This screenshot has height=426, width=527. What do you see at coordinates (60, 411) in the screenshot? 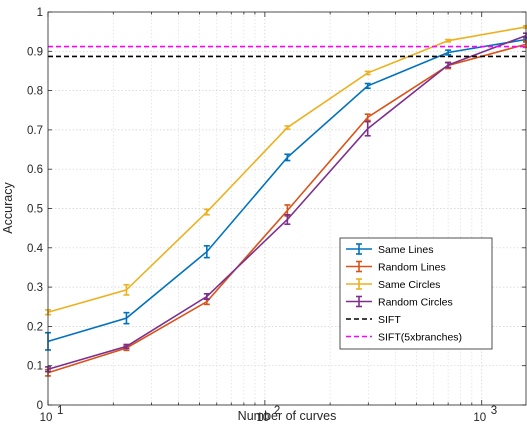
I see `x-tick-label-exponent: 1` at bounding box center [60, 411].